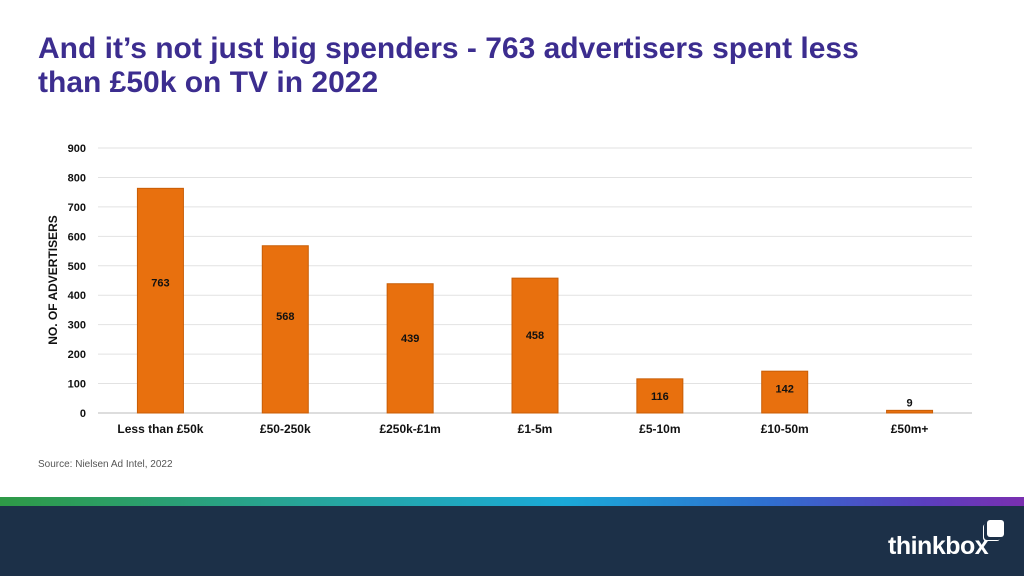 Image resolution: width=1024 pixels, height=576 pixels. Describe the element at coordinates (512, 501) in the screenshot. I see `brand-stripe` at that location.